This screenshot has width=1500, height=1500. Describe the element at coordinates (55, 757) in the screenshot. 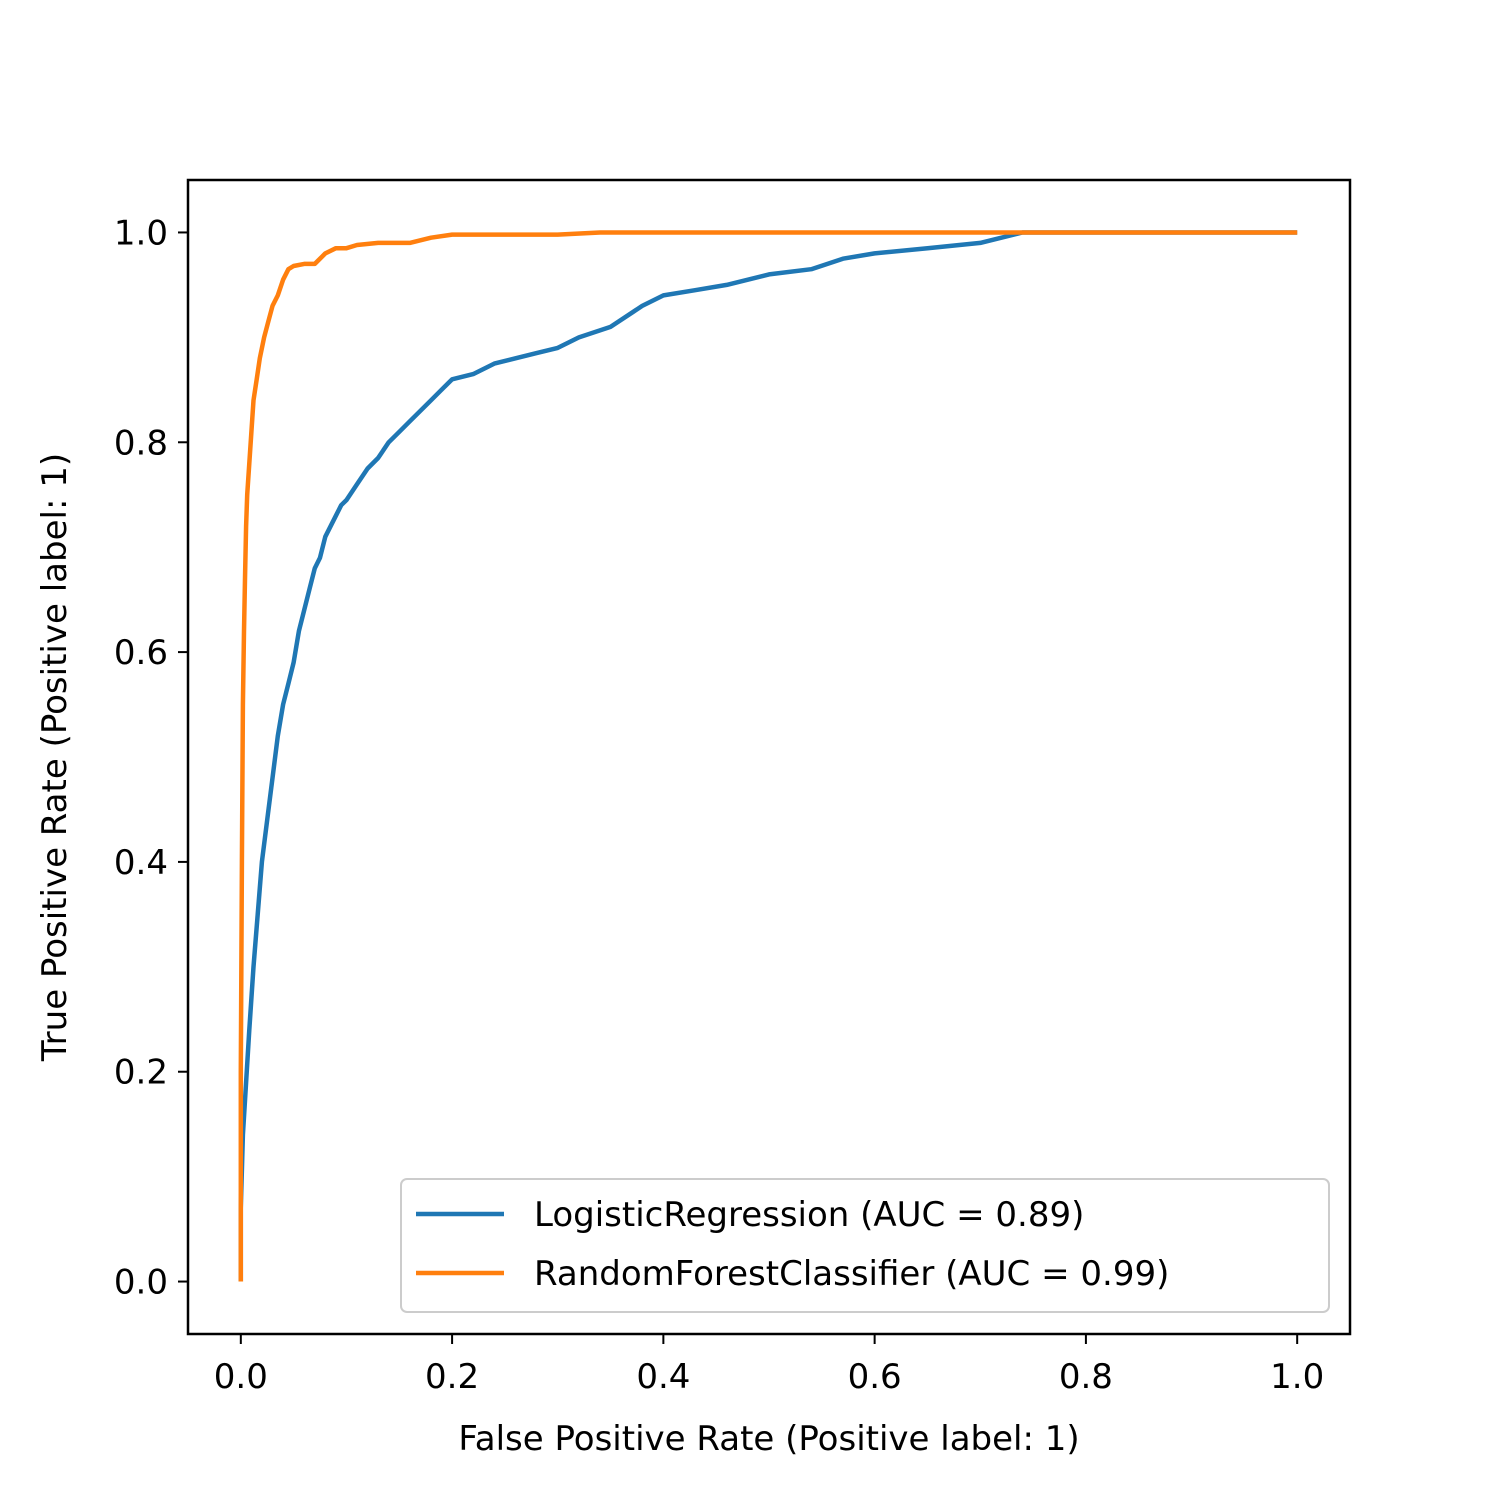

I see `y-axis-label: True Positive Rate (Positive label: 1)` at that location.